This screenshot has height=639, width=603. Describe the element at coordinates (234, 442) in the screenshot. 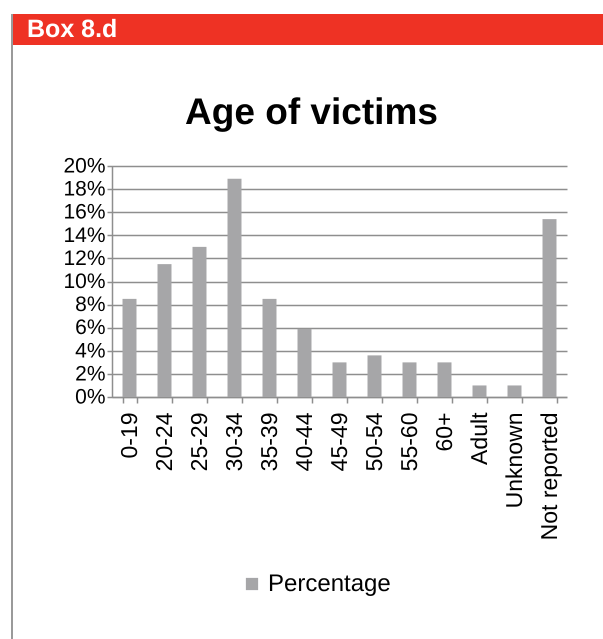

I see `x-tick-label: 30-34` at that location.